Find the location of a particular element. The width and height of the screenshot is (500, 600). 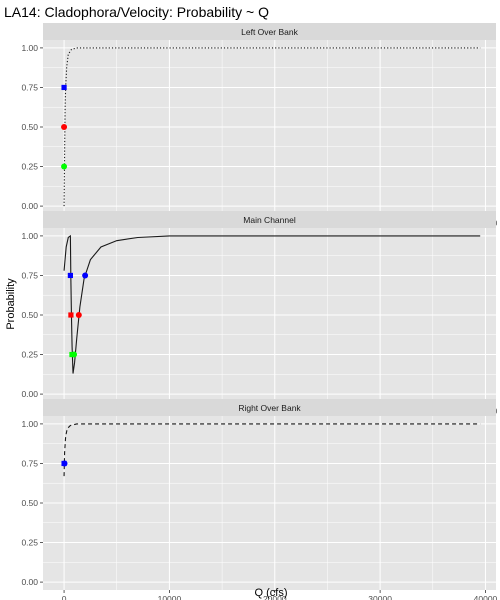

x-tick-label: 0 is located at coordinates (64, 597).